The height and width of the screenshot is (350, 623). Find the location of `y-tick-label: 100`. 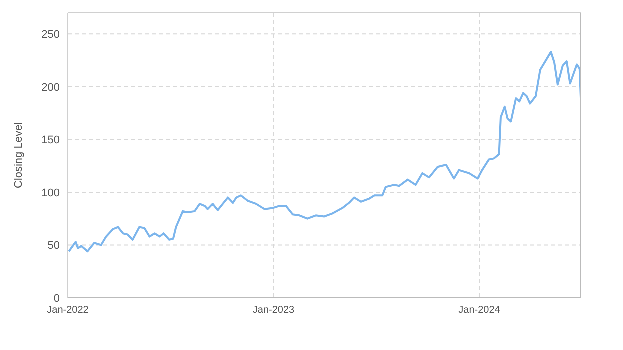

y-tick-label: 100 is located at coordinates (51, 193).